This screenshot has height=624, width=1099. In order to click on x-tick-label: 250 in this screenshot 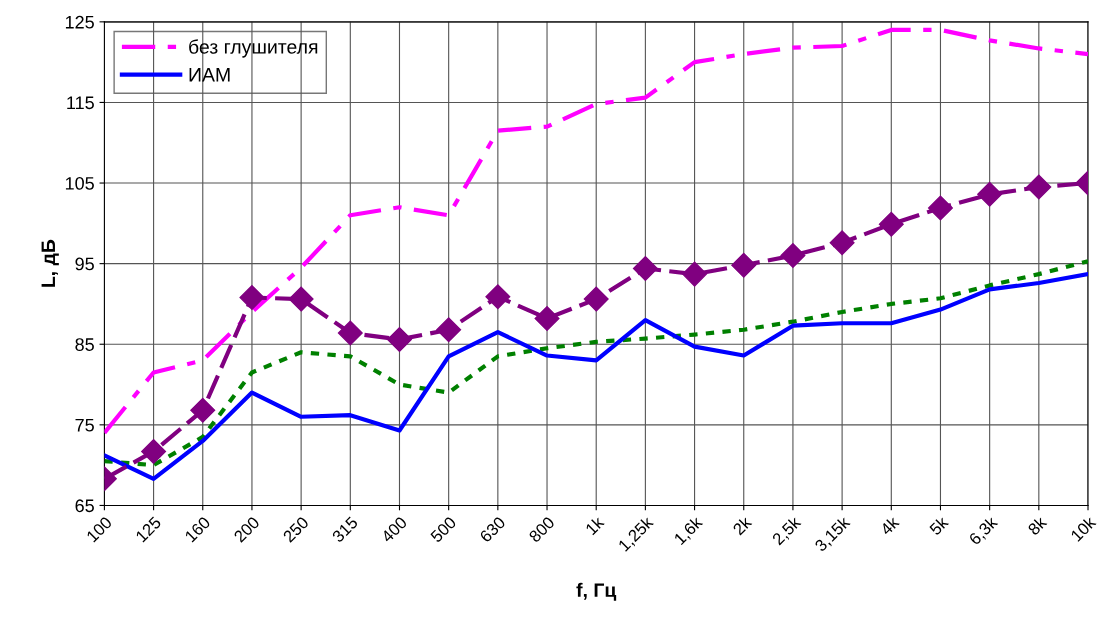, I will do `click(296, 529)`.